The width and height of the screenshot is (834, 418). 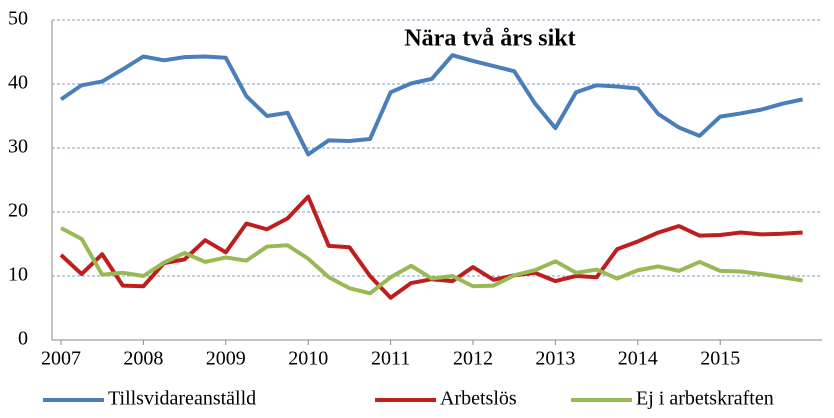 What do you see at coordinates (308, 359) in the screenshot?
I see `x-tick-label: 2010` at bounding box center [308, 359].